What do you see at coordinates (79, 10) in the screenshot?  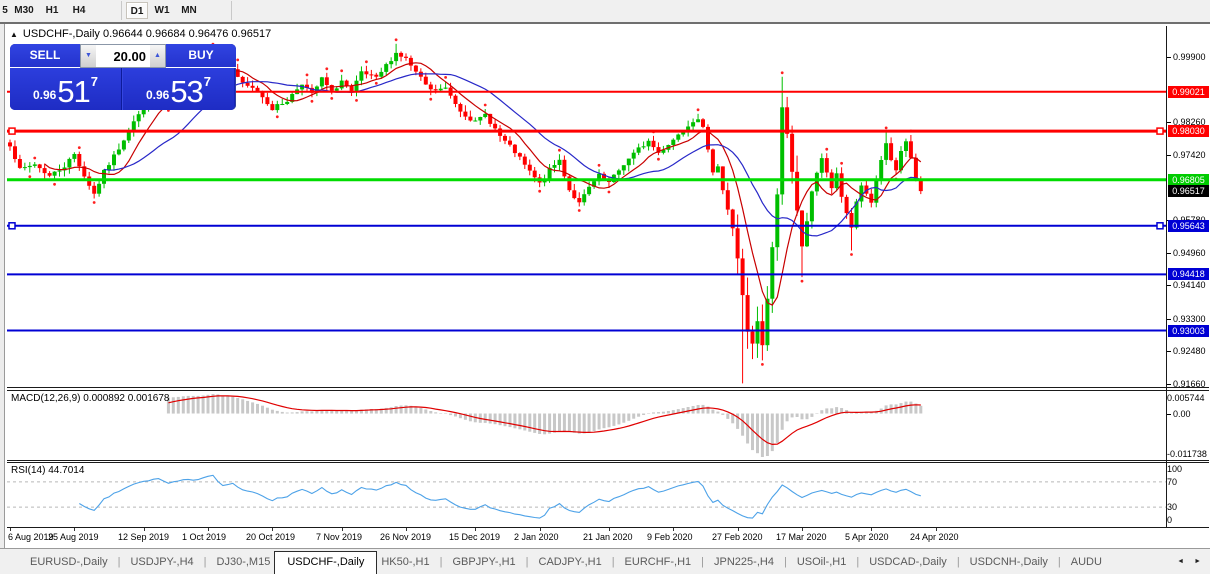 I see `timeframe-button-h4: H4` at bounding box center [79, 10].